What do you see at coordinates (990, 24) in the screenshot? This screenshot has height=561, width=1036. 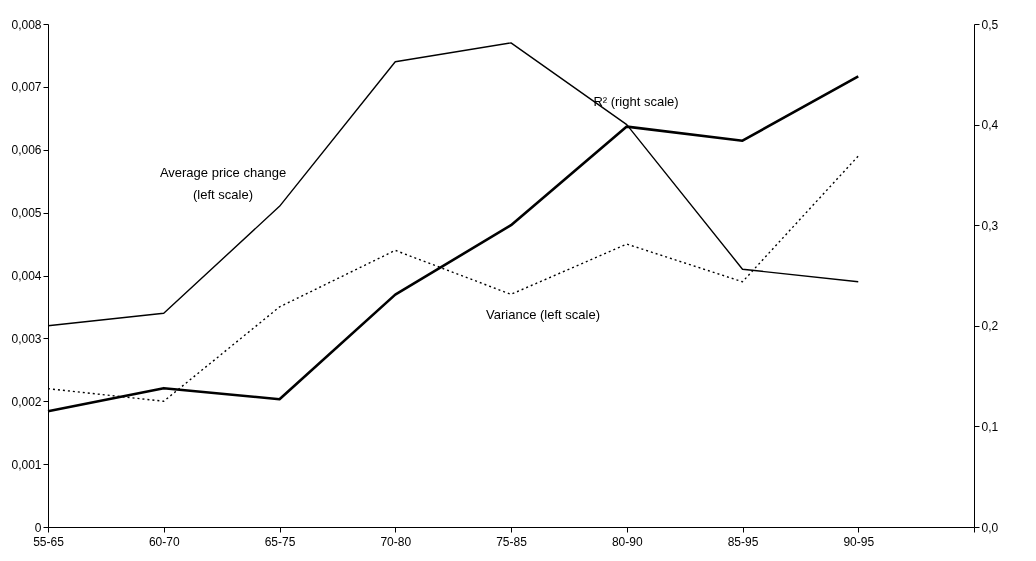 I see `y2-tick-label: 0,5` at bounding box center [990, 24].